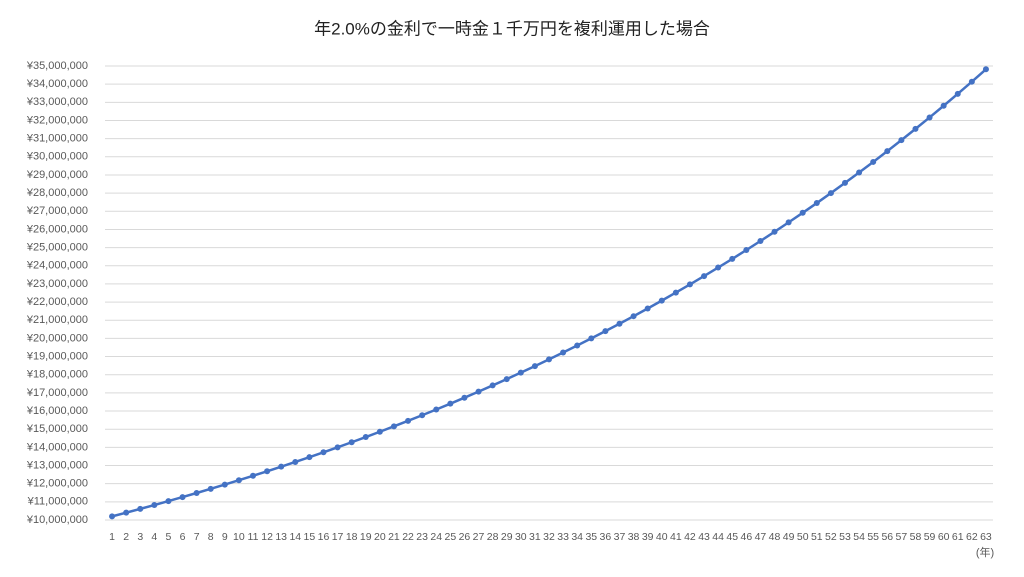  What do you see at coordinates (859, 537) in the screenshot?
I see `x-tick-label: 54` at bounding box center [859, 537].